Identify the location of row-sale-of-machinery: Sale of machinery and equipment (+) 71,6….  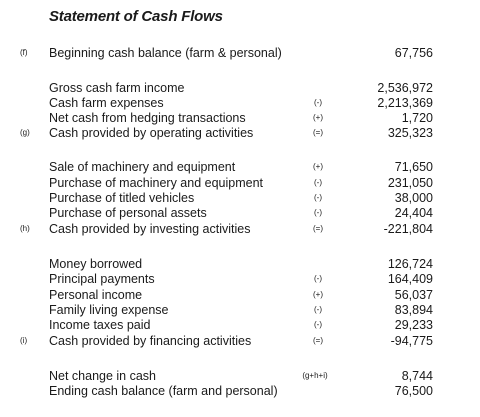
(240, 167).